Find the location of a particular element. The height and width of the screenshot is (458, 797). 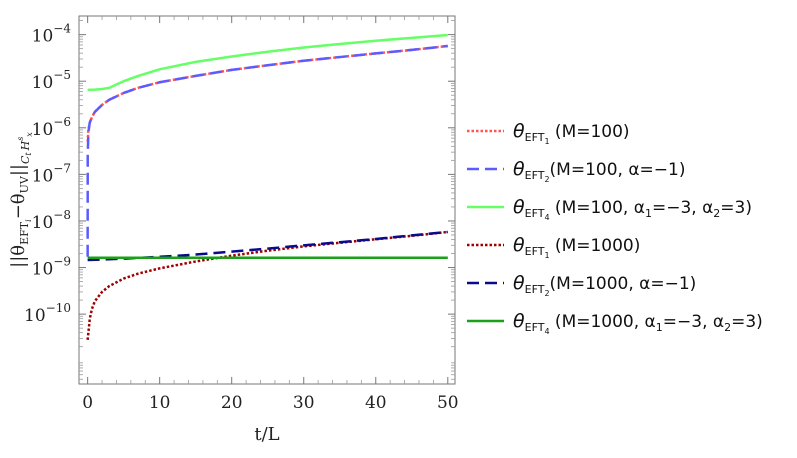

y-tick-exponent: −10 is located at coordinates (58, 308).